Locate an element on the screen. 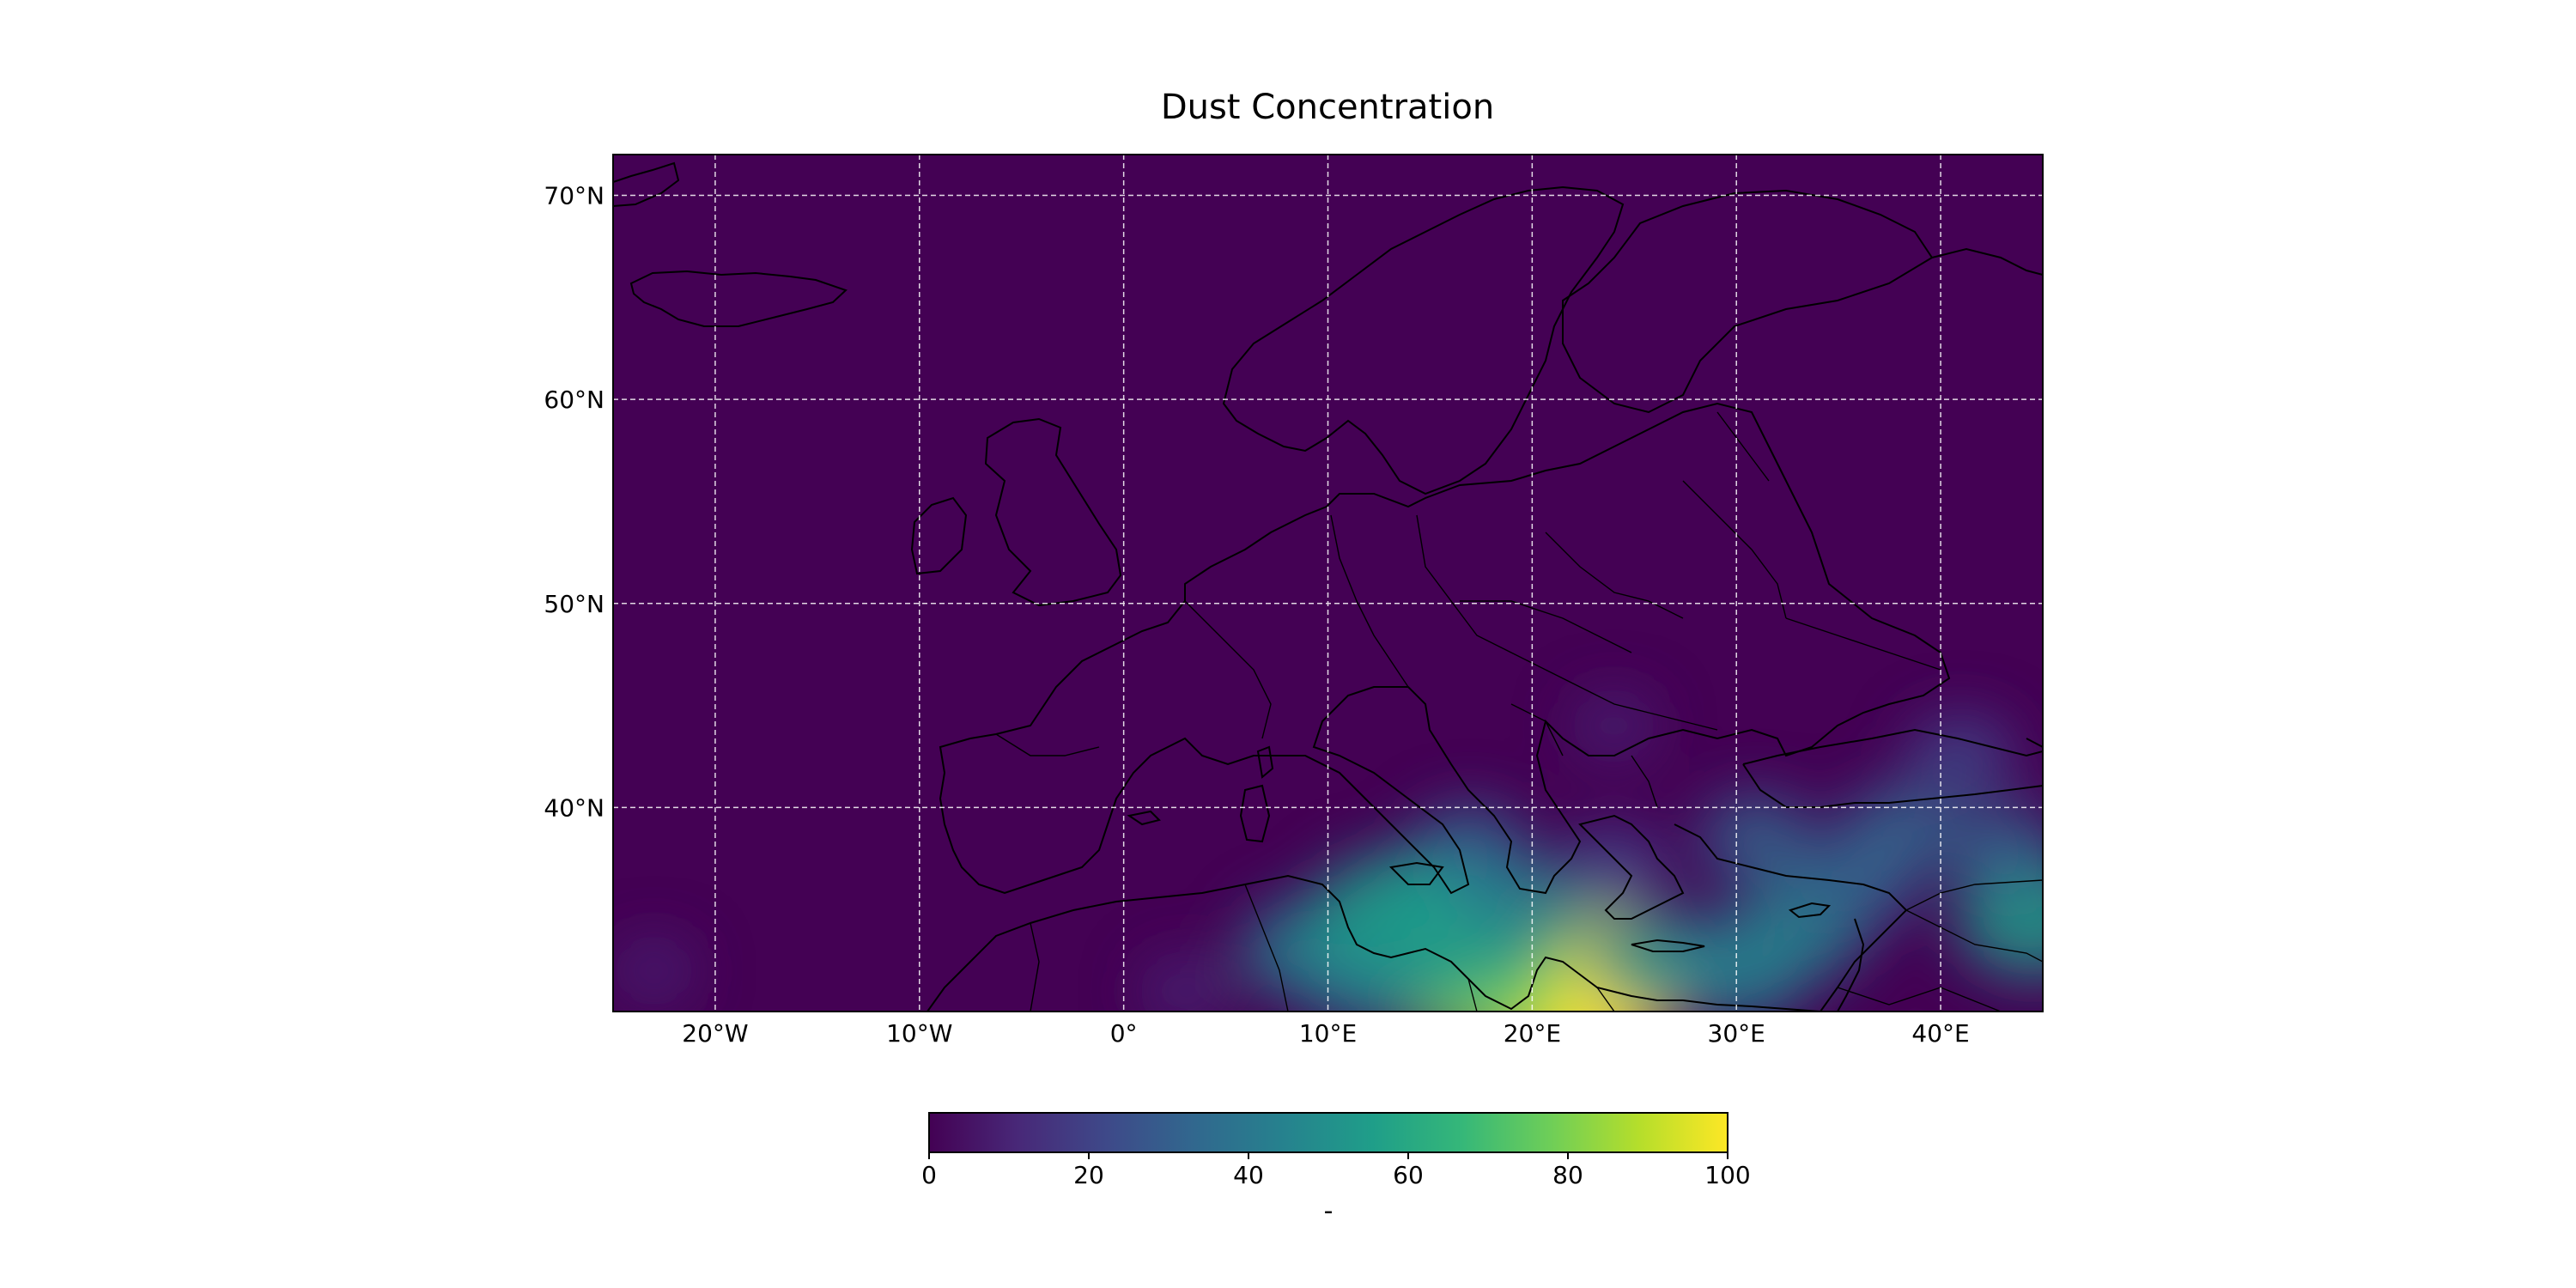 The height and width of the screenshot is (1288, 2576). coastline-caspian is located at coordinates (2034, 743).